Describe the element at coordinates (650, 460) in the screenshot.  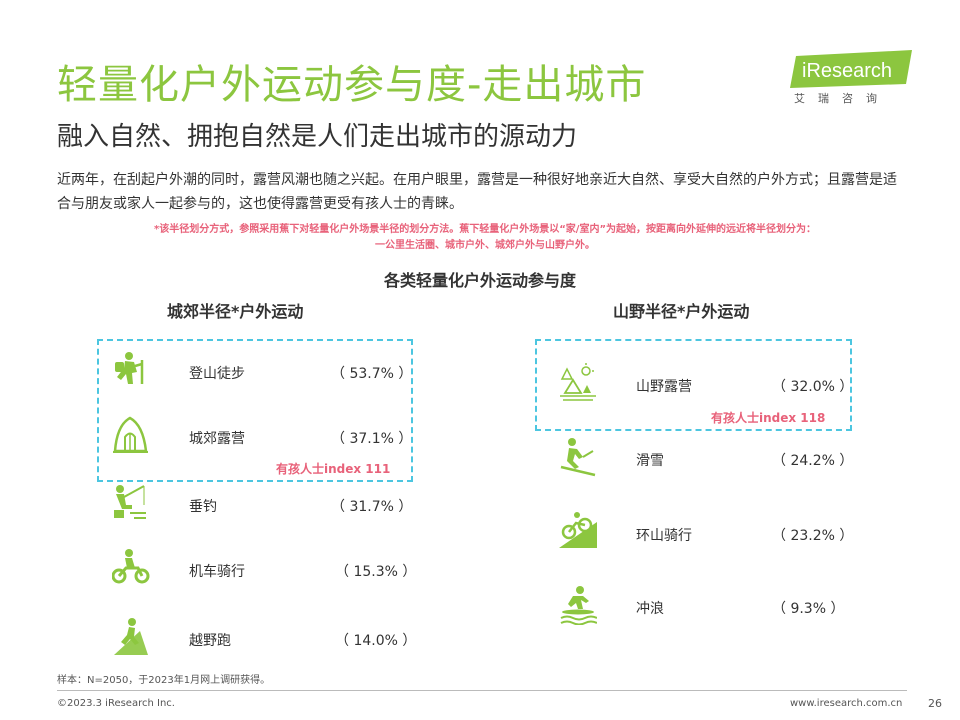
I see `item-label: 滑雪` at that location.